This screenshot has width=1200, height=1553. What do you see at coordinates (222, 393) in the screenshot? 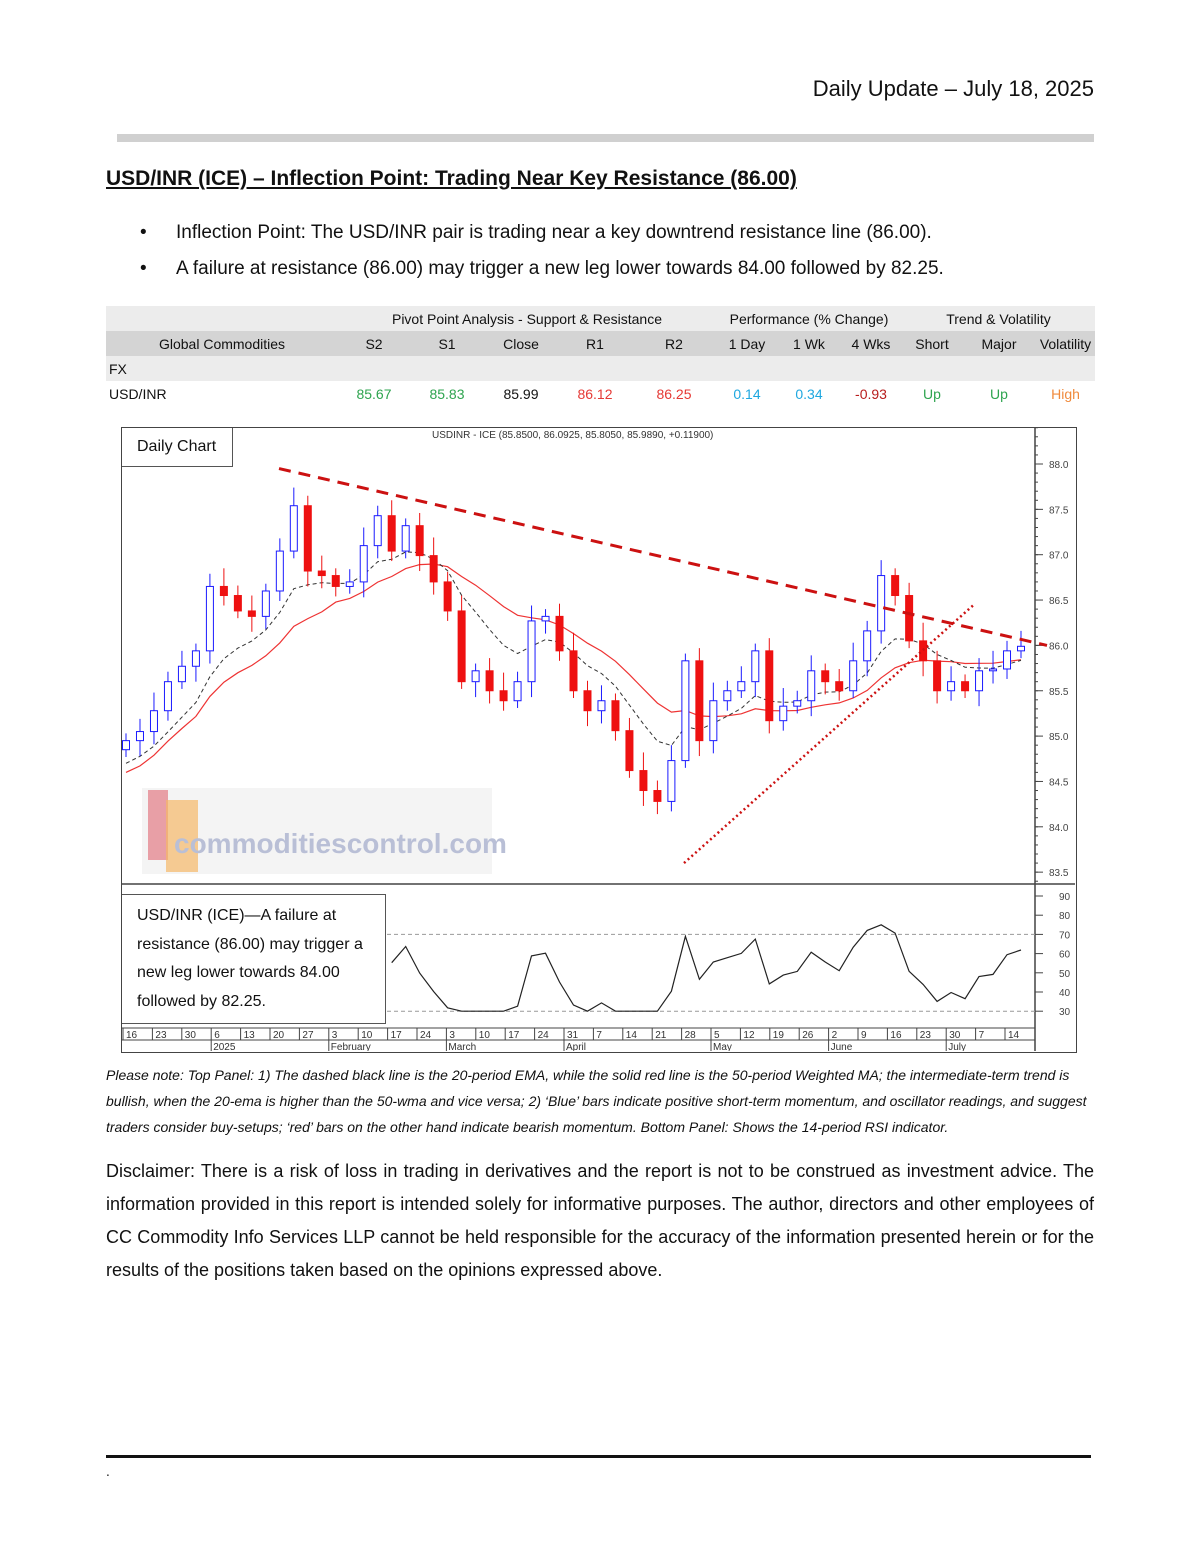
I see `row-name: USD/INR` at bounding box center [222, 393].